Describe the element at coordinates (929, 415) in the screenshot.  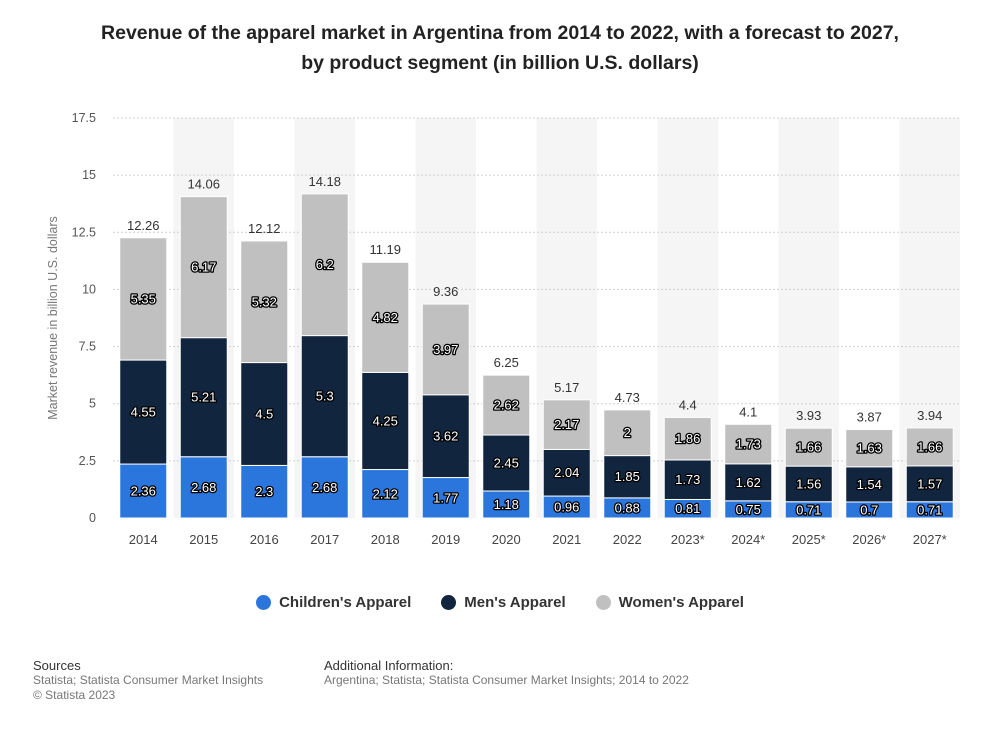
I see `total-label: 3.94` at that location.